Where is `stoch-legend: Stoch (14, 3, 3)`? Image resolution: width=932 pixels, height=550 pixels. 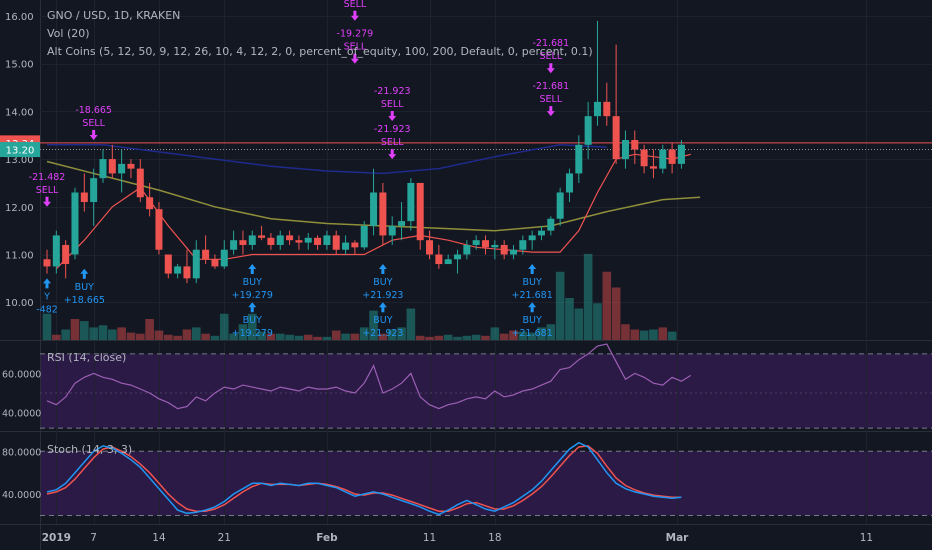
stoch-legend: Stoch (14, 3, 3) is located at coordinates (89, 449).